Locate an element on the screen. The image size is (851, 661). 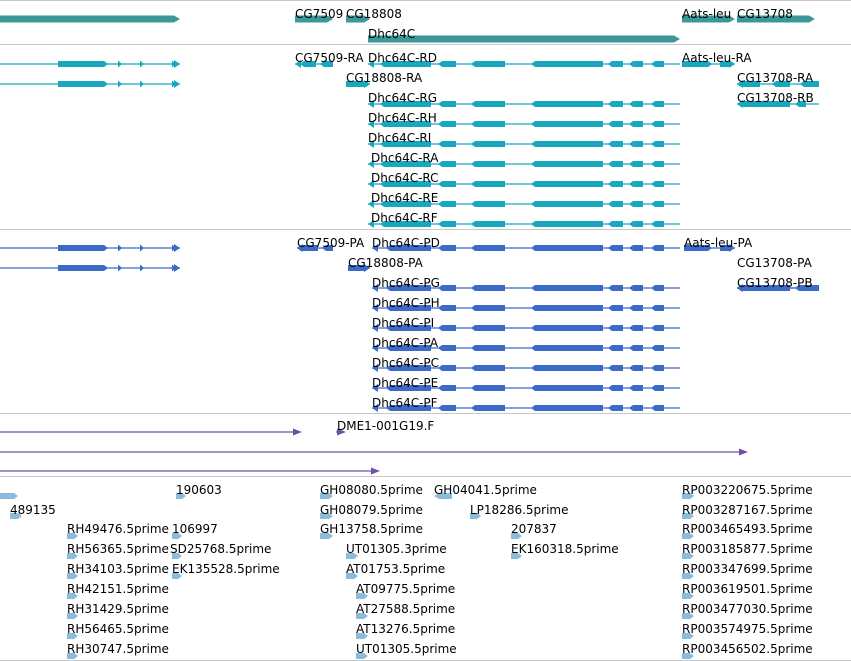
gene-label: CG18808 is located at coordinates (374, 14).